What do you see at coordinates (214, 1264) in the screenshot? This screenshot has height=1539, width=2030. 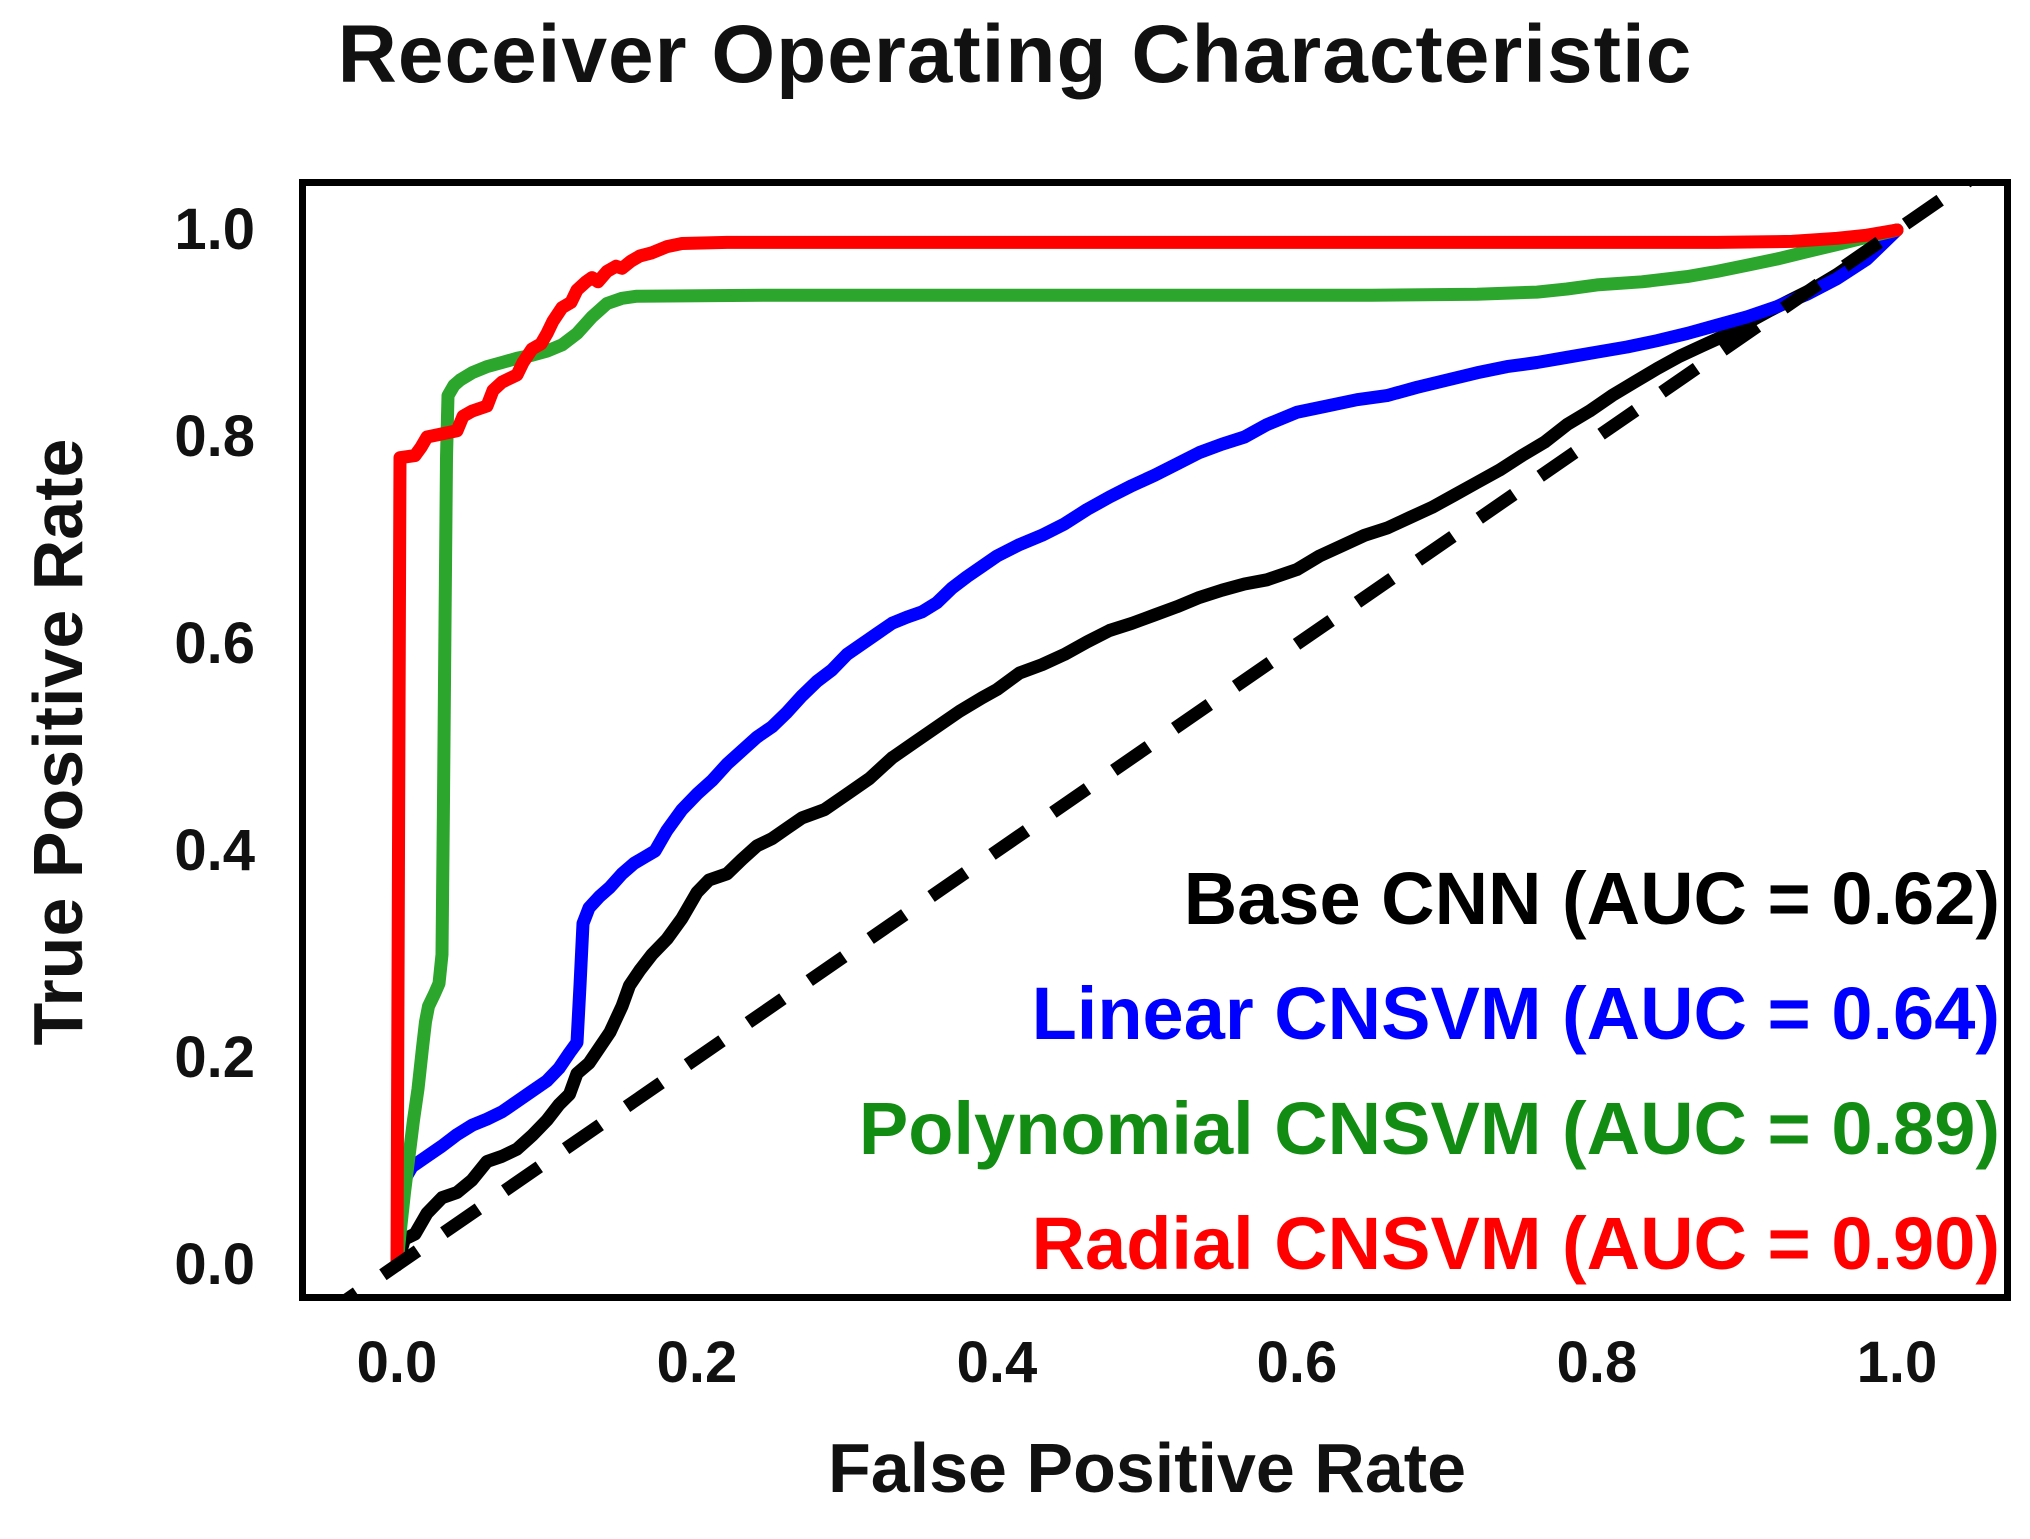 I see `y-tick-label-0.0: 0.0` at bounding box center [214, 1264].